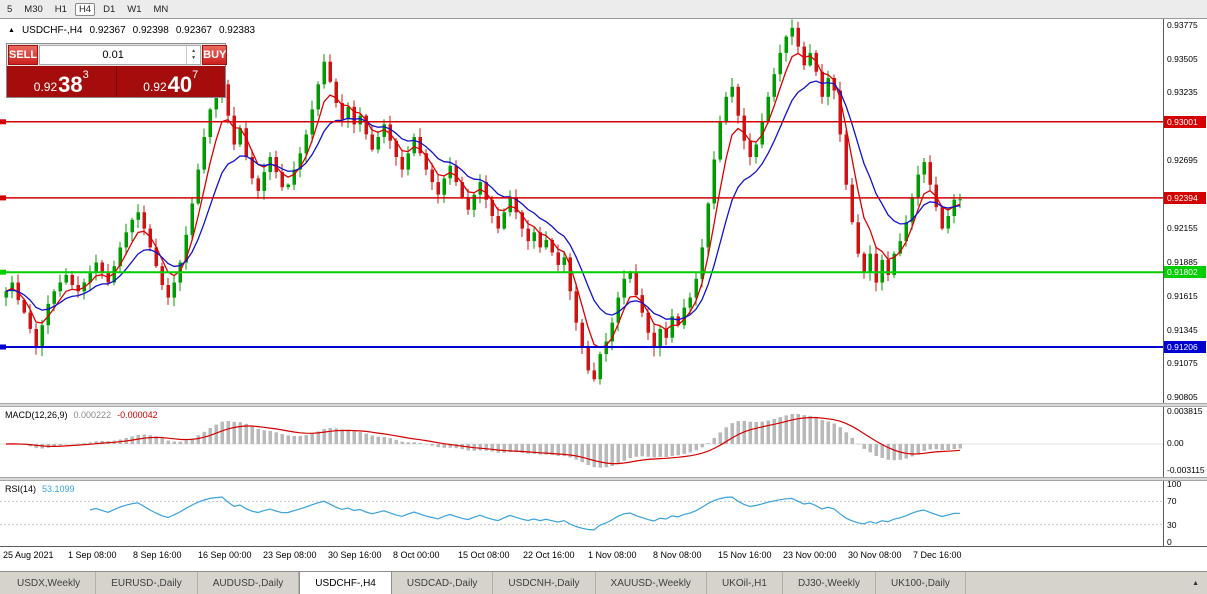  What do you see at coordinates (745, 583) in the screenshot?
I see `chart-tab: UKOil-,H1` at bounding box center [745, 583].